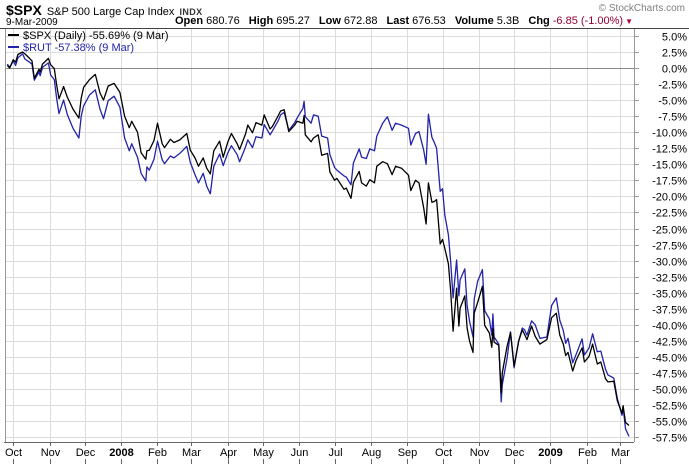  Describe the element at coordinates (669, 359) in the screenshot. I see `y-tick-label: -45.0%` at that location.